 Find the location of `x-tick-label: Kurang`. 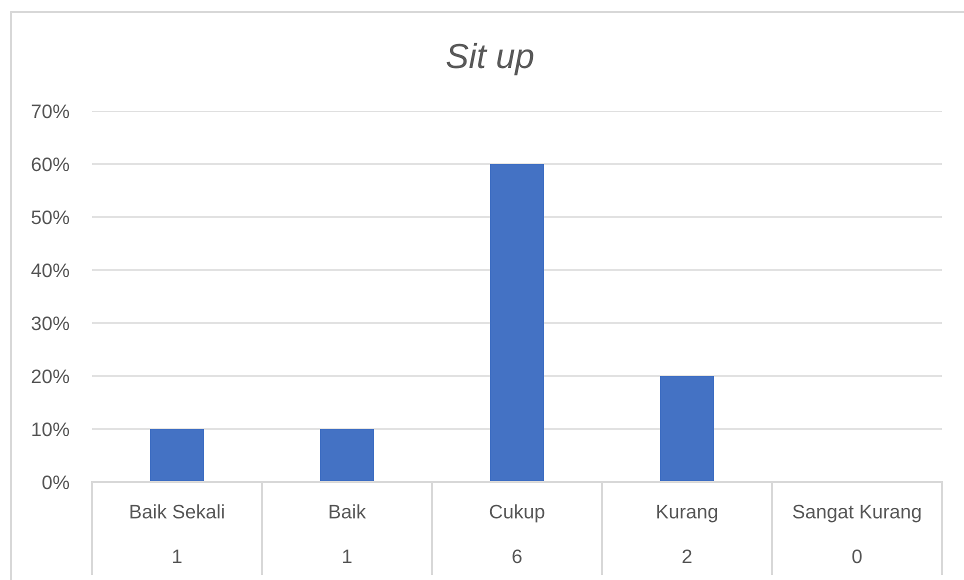

x-tick-label: Kurang is located at coordinates (687, 513).